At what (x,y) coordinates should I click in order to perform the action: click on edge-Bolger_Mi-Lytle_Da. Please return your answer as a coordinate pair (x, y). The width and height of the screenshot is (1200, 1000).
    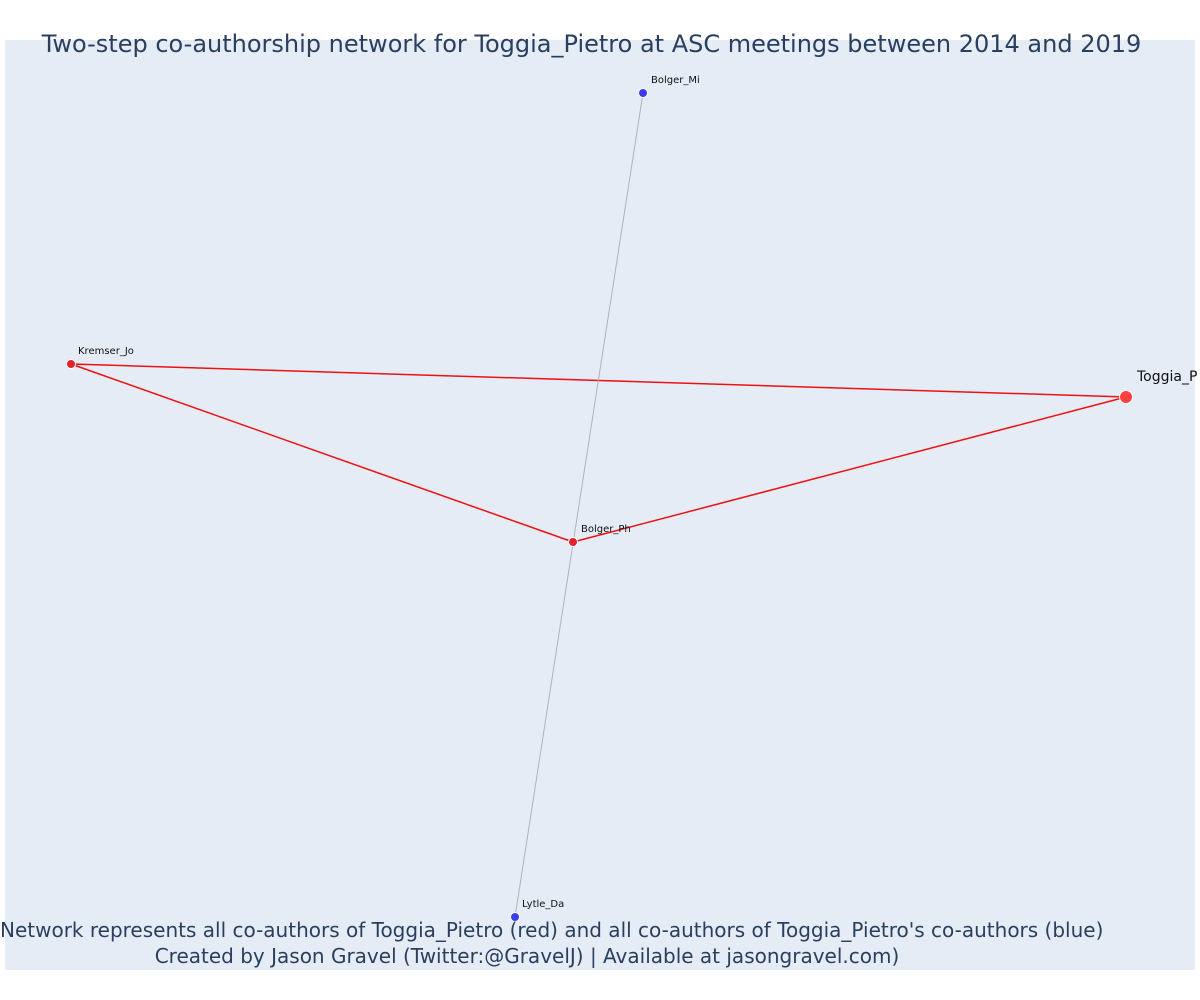
    Looking at the image, I should click on (579, 505).